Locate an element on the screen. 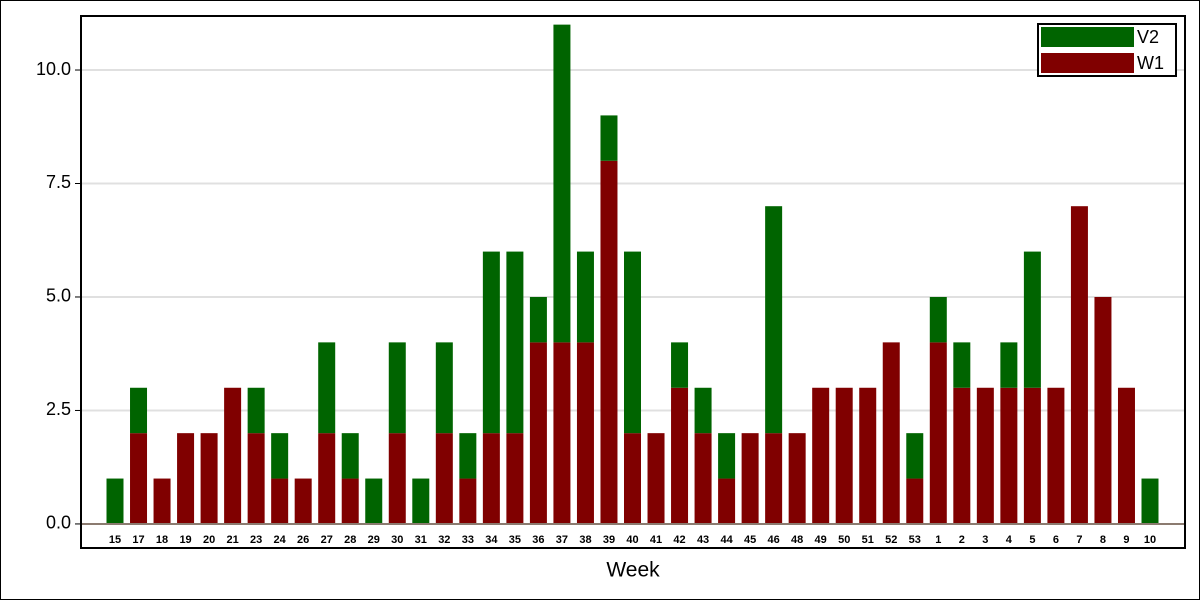 The image size is (1200, 600). x-tick-label: 28 is located at coordinates (350, 540).